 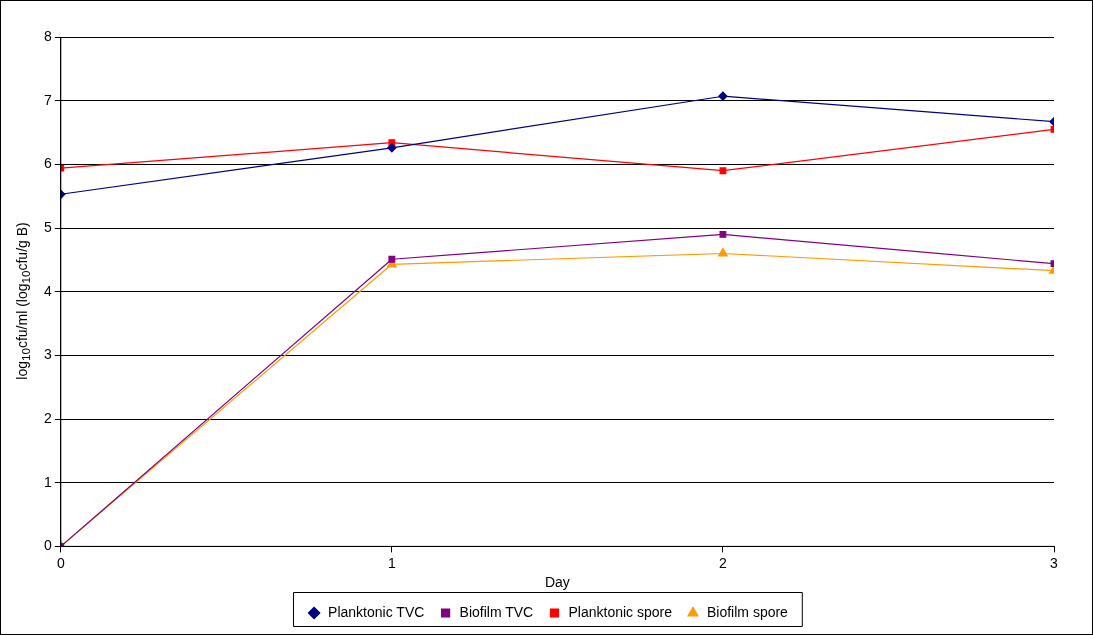 I want to click on x-tick-label: 1, so click(x=391, y=562).